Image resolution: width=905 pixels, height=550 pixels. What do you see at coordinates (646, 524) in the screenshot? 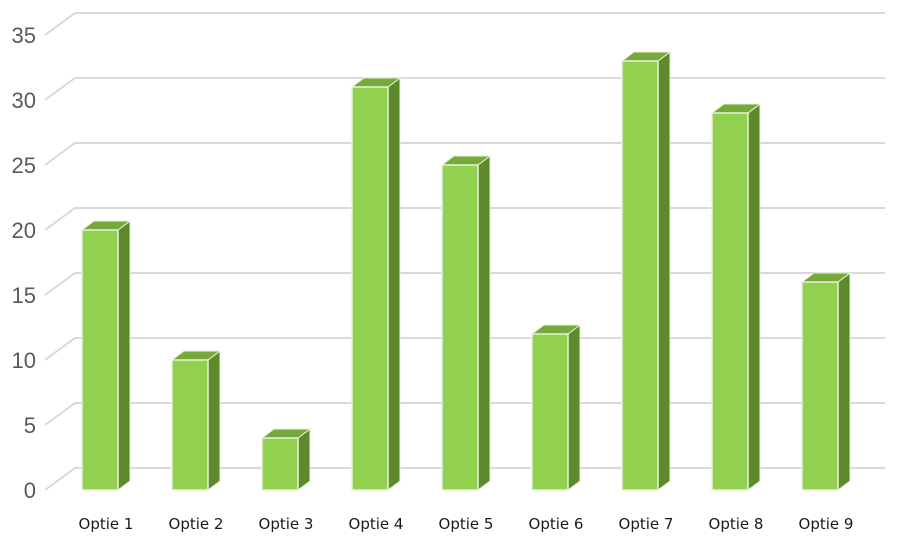
I see `x-tick-label: Optie 7` at bounding box center [646, 524].